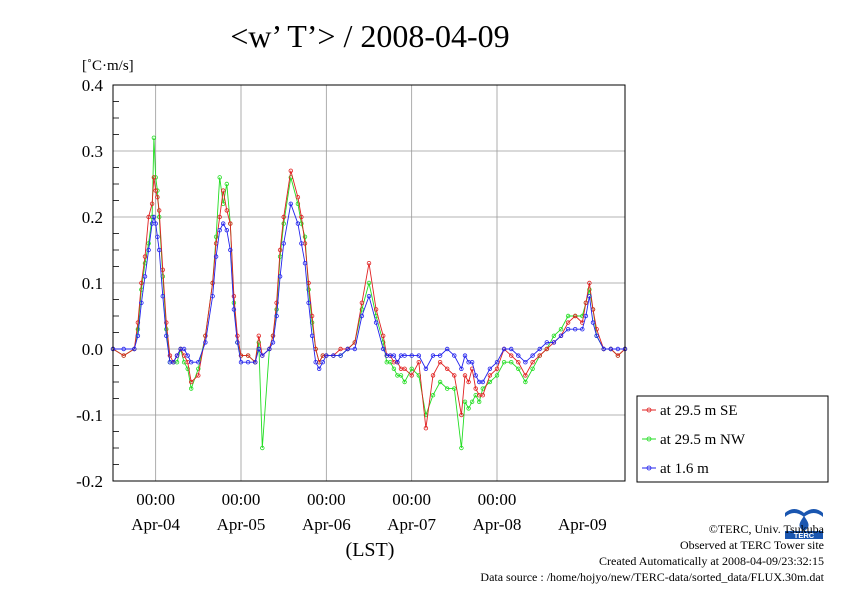 This screenshot has width=842, height=595. Describe the element at coordinates (804, 521) in the screenshot. I see `terc-logo: TERC` at that location.